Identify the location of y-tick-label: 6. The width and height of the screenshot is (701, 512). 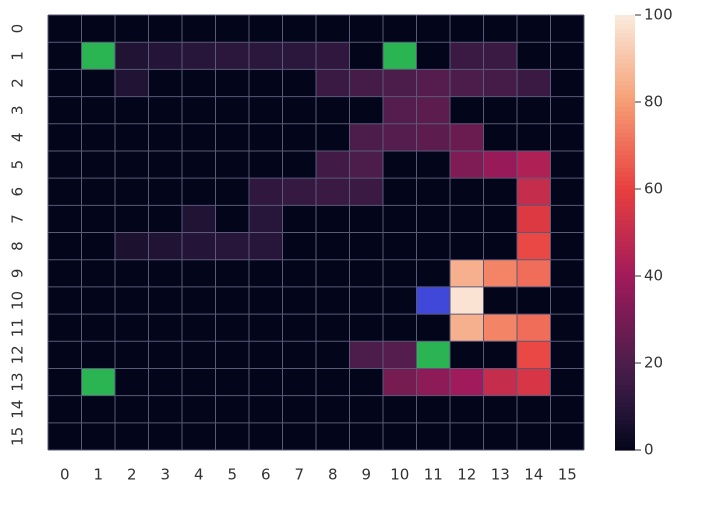
(18, 192).